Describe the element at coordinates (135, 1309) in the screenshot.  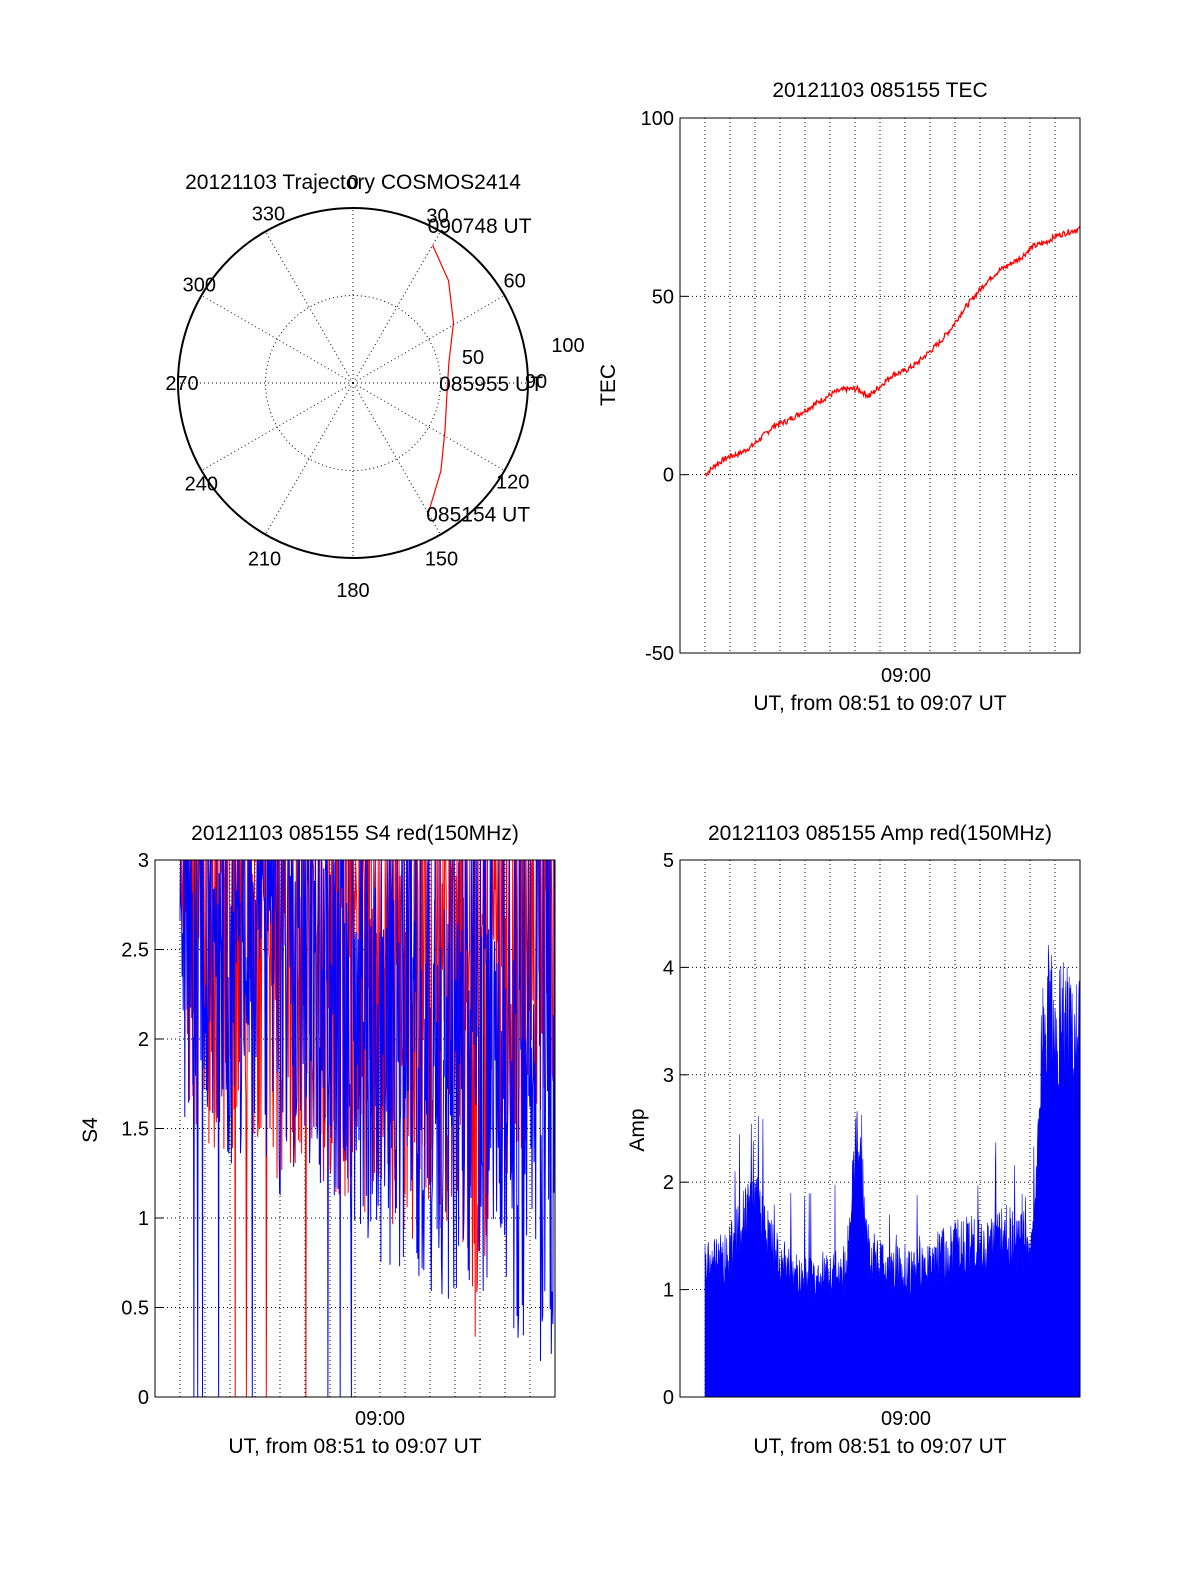
I see `s4-y-tick-label: 0.5` at that location.